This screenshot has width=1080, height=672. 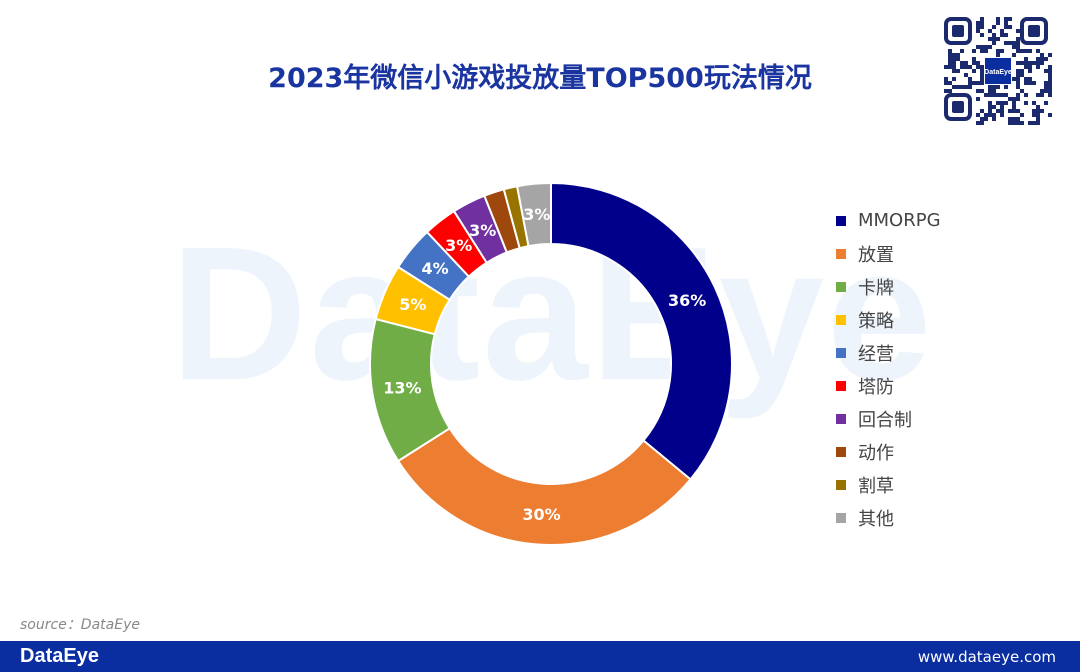 I want to click on legend-label: 放置, so click(x=876, y=255).